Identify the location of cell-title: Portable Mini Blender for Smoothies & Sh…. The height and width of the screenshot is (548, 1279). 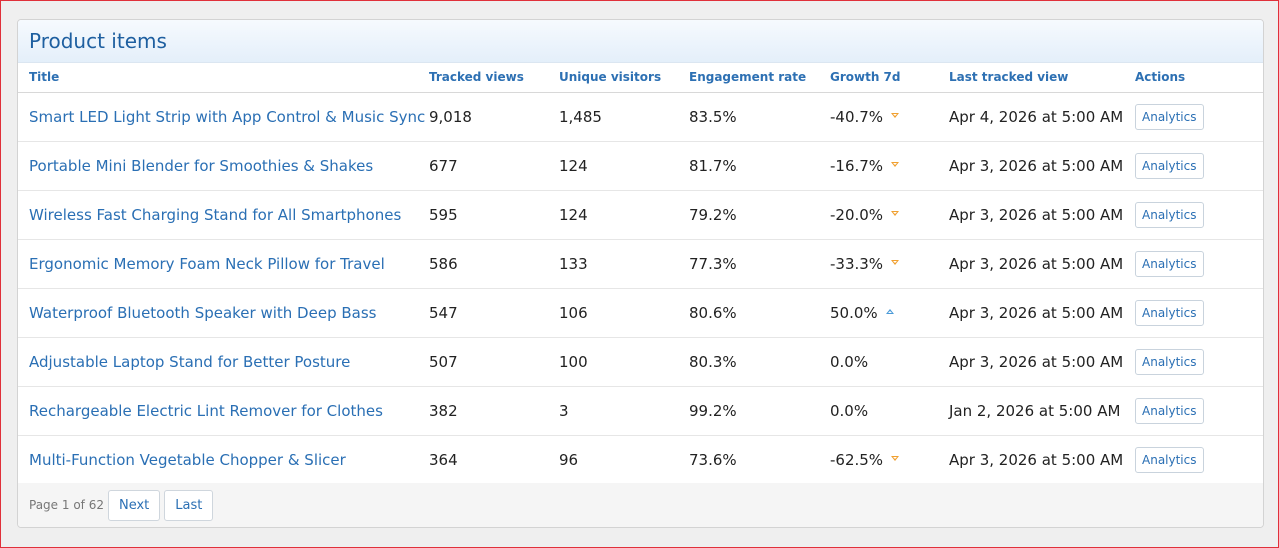
(218, 166).